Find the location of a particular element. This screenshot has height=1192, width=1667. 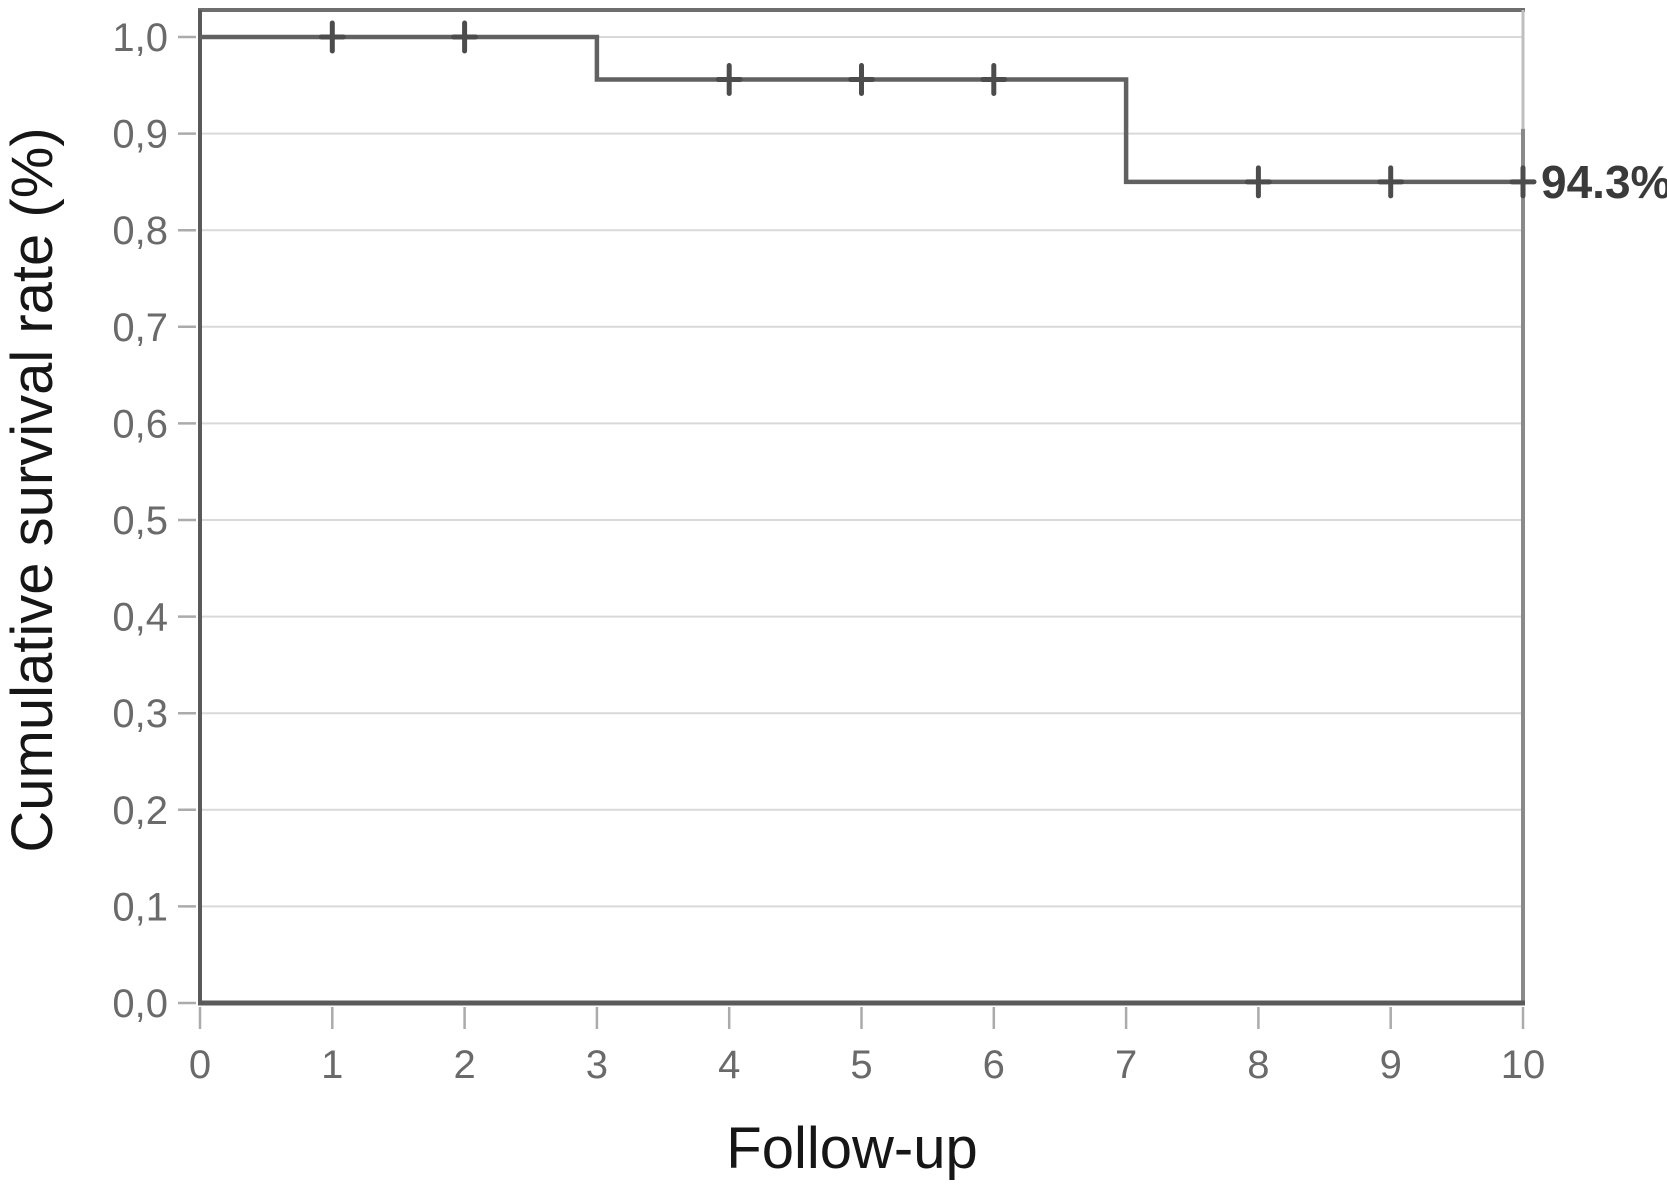

final-survival-annotation: 94.3% is located at coordinates (1604, 182).